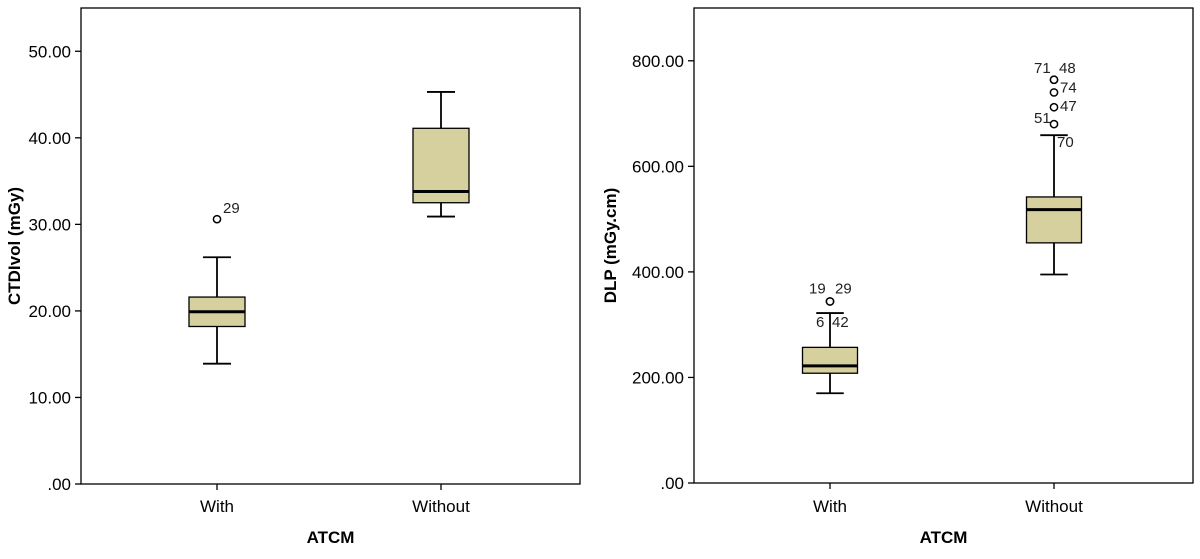 This screenshot has height=559, width=1200. What do you see at coordinates (1042, 68) in the screenshot?
I see `outlier-label: 71` at bounding box center [1042, 68].